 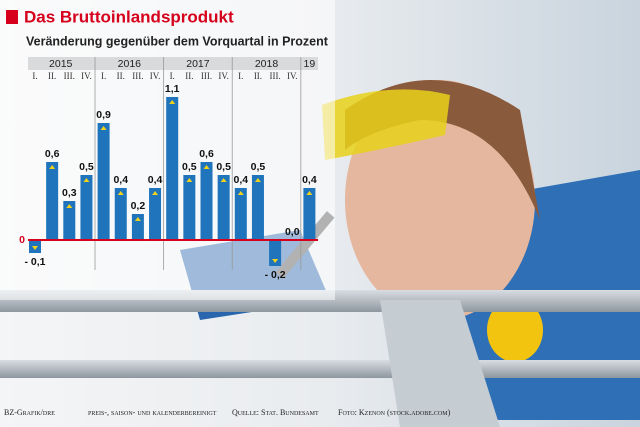 What do you see at coordinates (29, 412) in the screenshot?
I see `footer-credit: BZ-Grafik/dre` at bounding box center [29, 412].